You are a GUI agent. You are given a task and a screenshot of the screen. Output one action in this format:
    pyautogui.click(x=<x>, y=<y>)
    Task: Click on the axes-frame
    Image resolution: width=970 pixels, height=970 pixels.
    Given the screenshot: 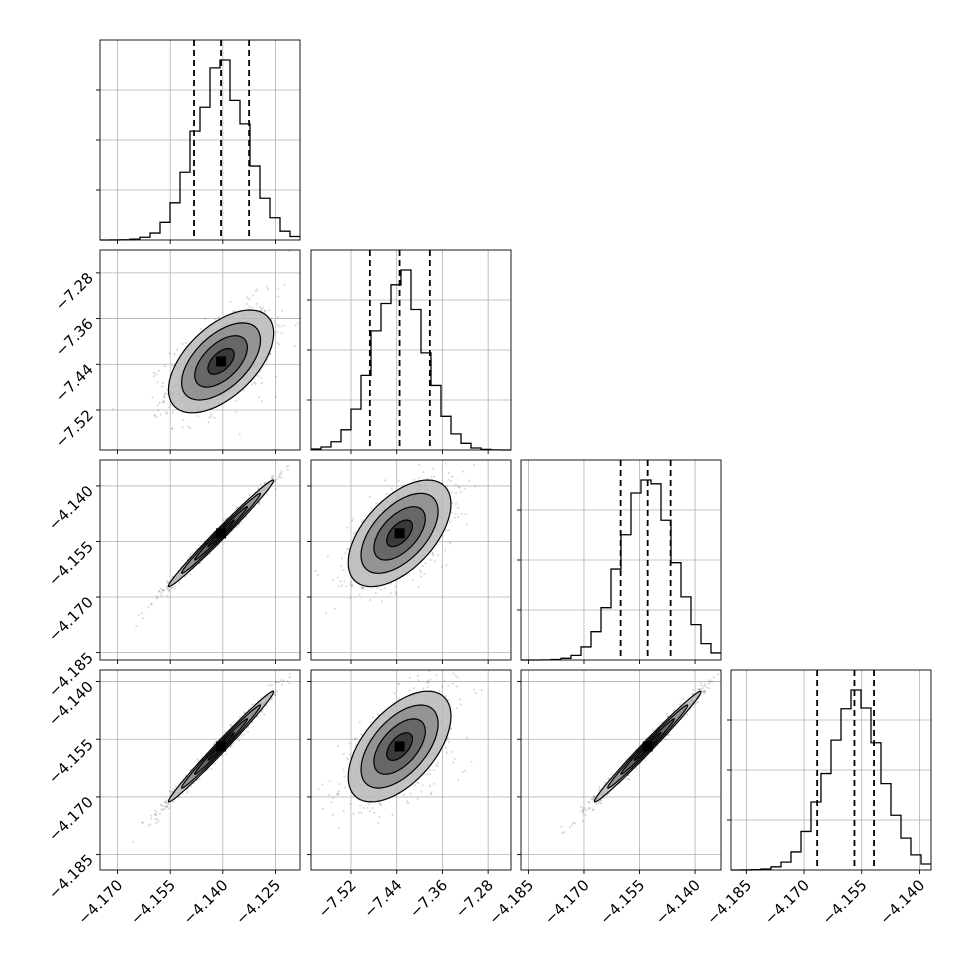 What is the action you would take?
    pyautogui.click(x=411, y=560)
    